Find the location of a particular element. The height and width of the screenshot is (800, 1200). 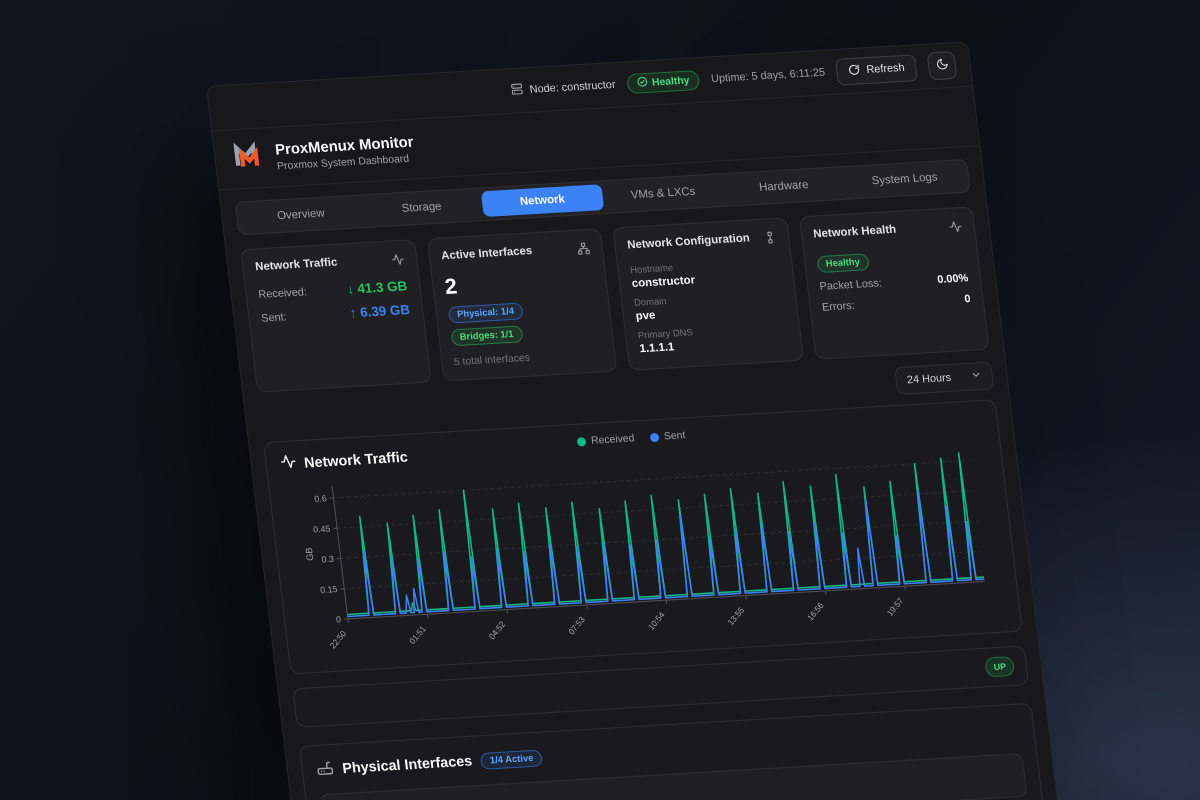

server-icon is located at coordinates (517, 90).